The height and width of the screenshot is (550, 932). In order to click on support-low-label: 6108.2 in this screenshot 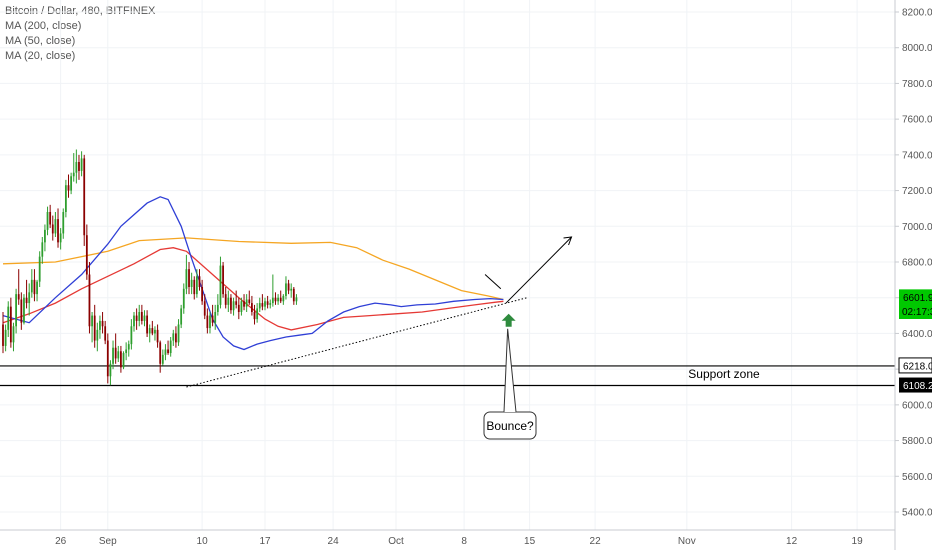, I will do `click(917, 386)`.